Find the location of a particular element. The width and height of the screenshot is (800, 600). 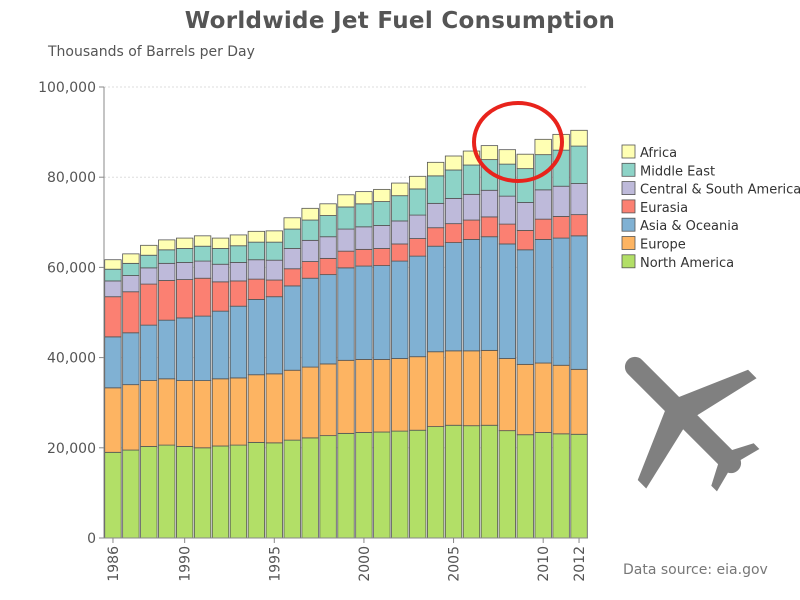

x-tick-label: 2000 is located at coordinates (365, 564).